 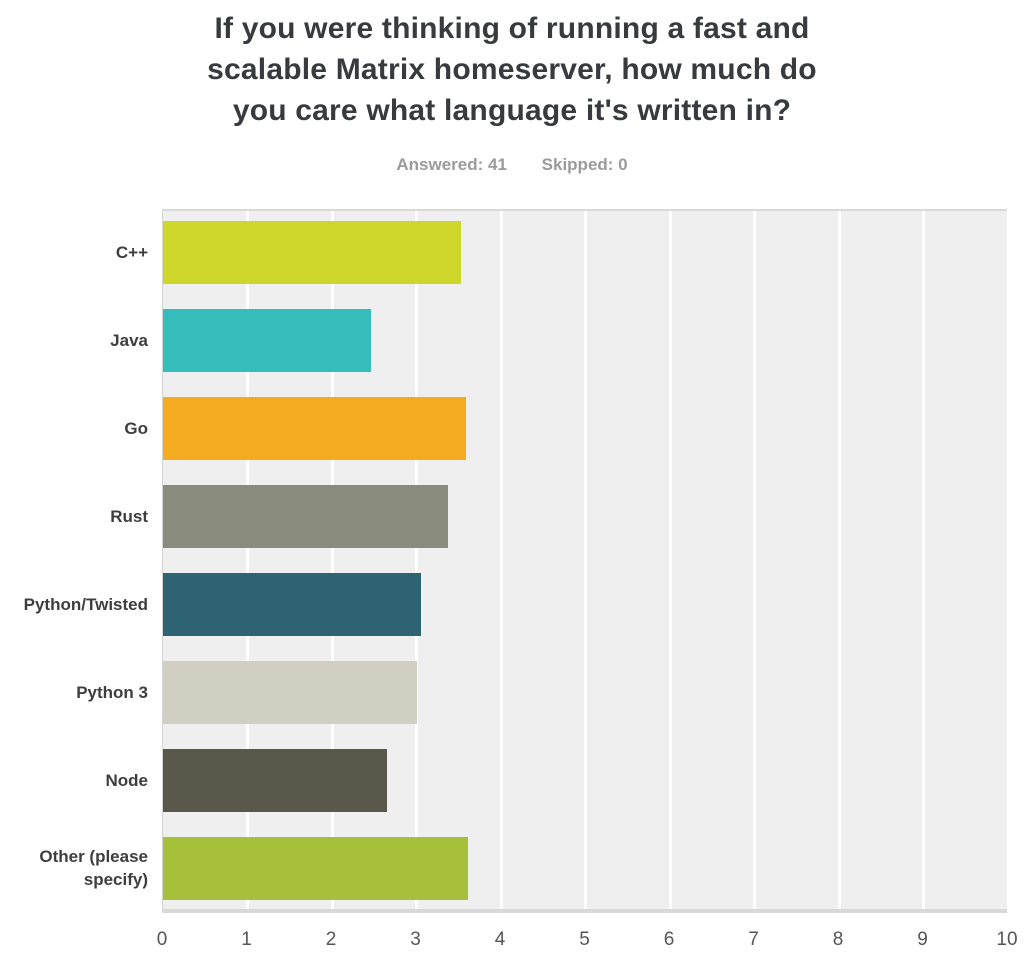 I want to click on bar-other-please-specify, so click(x=316, y=868).